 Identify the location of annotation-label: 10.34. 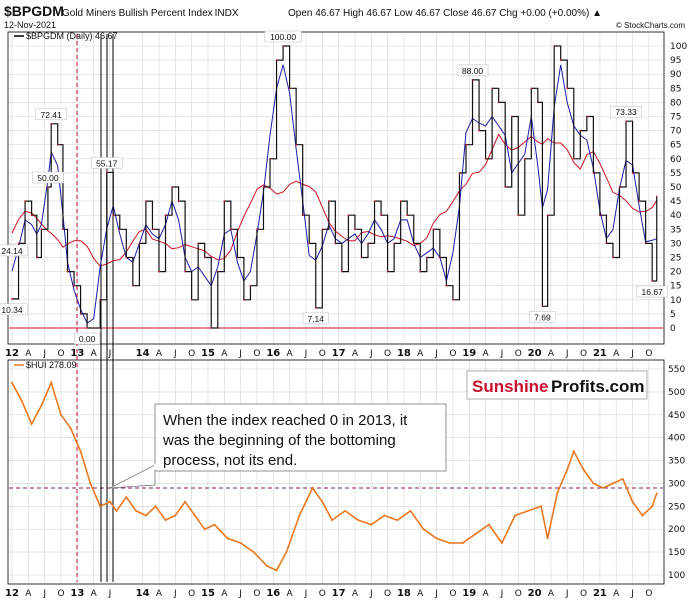
(12, 310).